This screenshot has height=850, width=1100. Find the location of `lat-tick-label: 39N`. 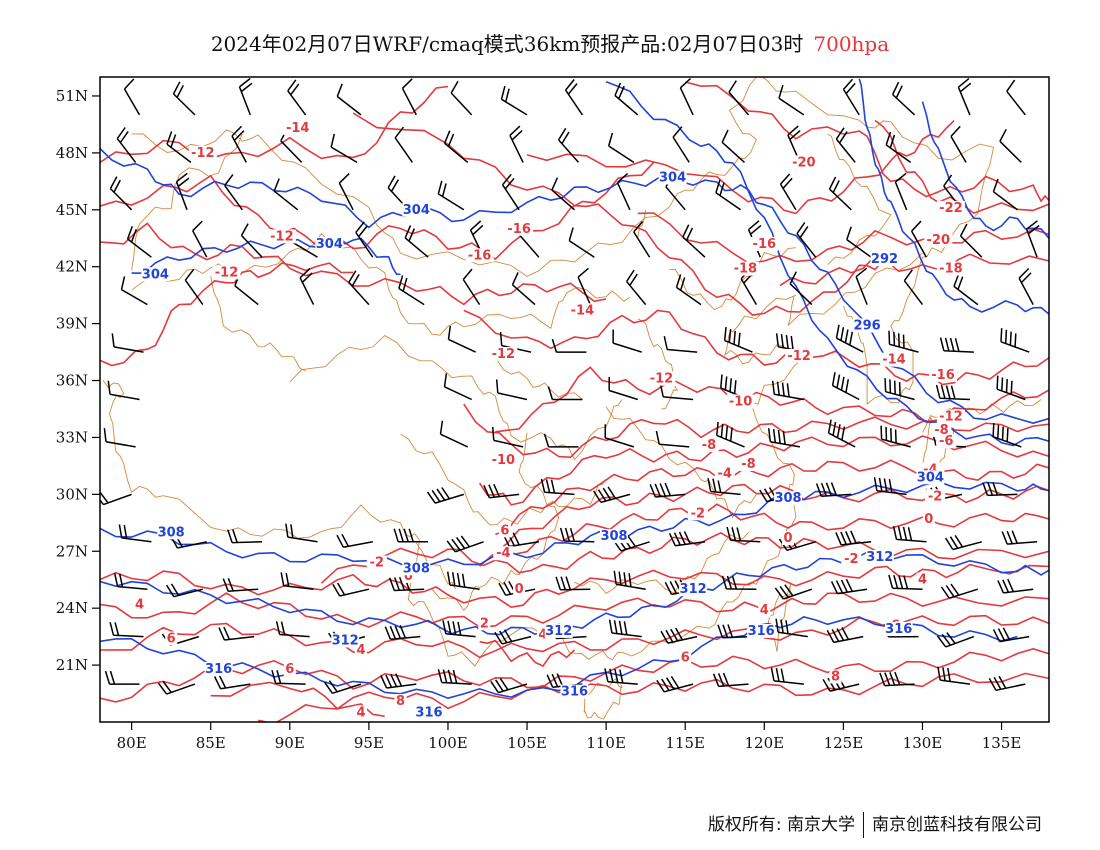

lat-tick-label: 39N is located at coordinates (72, 324).